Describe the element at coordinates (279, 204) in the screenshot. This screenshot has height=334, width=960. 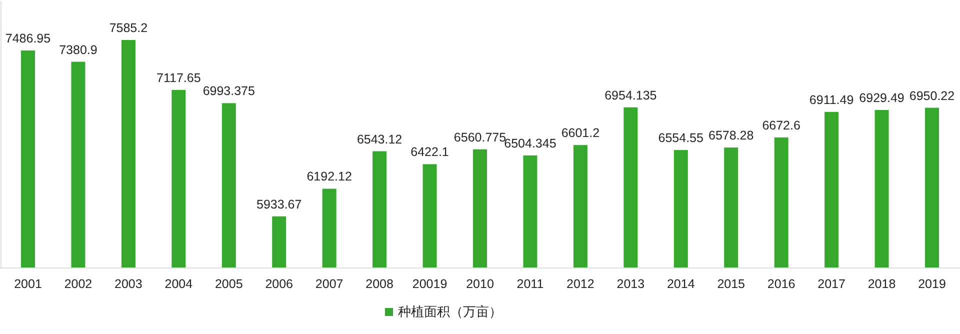
I see `data-label: 5933.67` at that location.